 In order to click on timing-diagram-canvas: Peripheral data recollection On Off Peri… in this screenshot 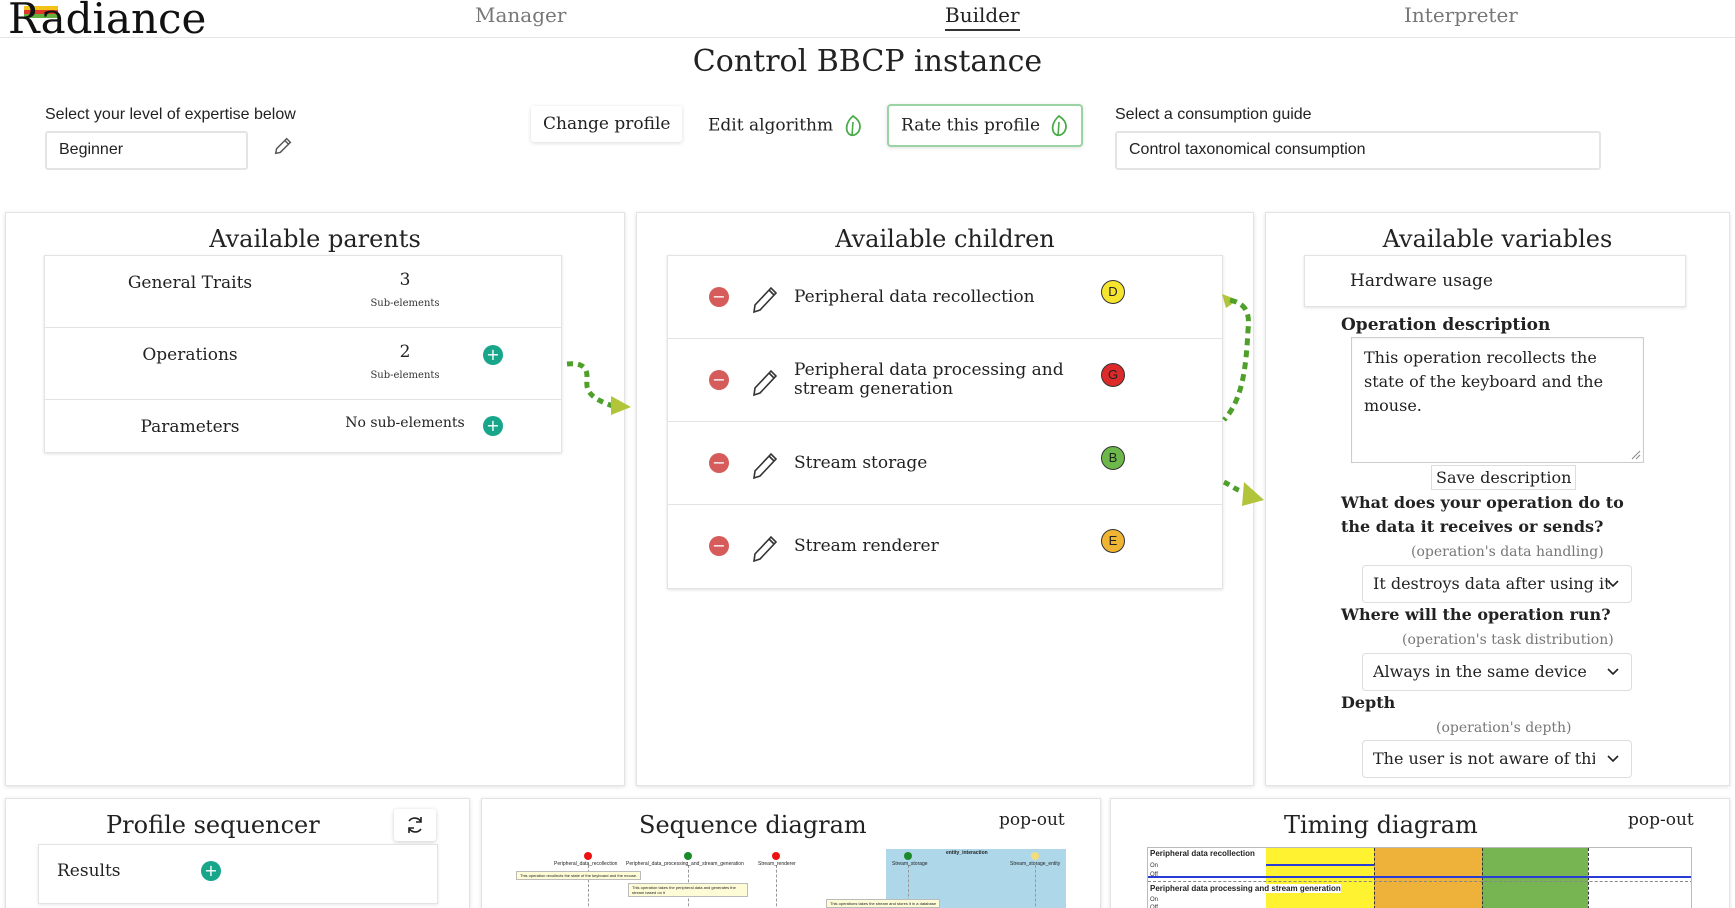, I will do `click(1419, 877)`.